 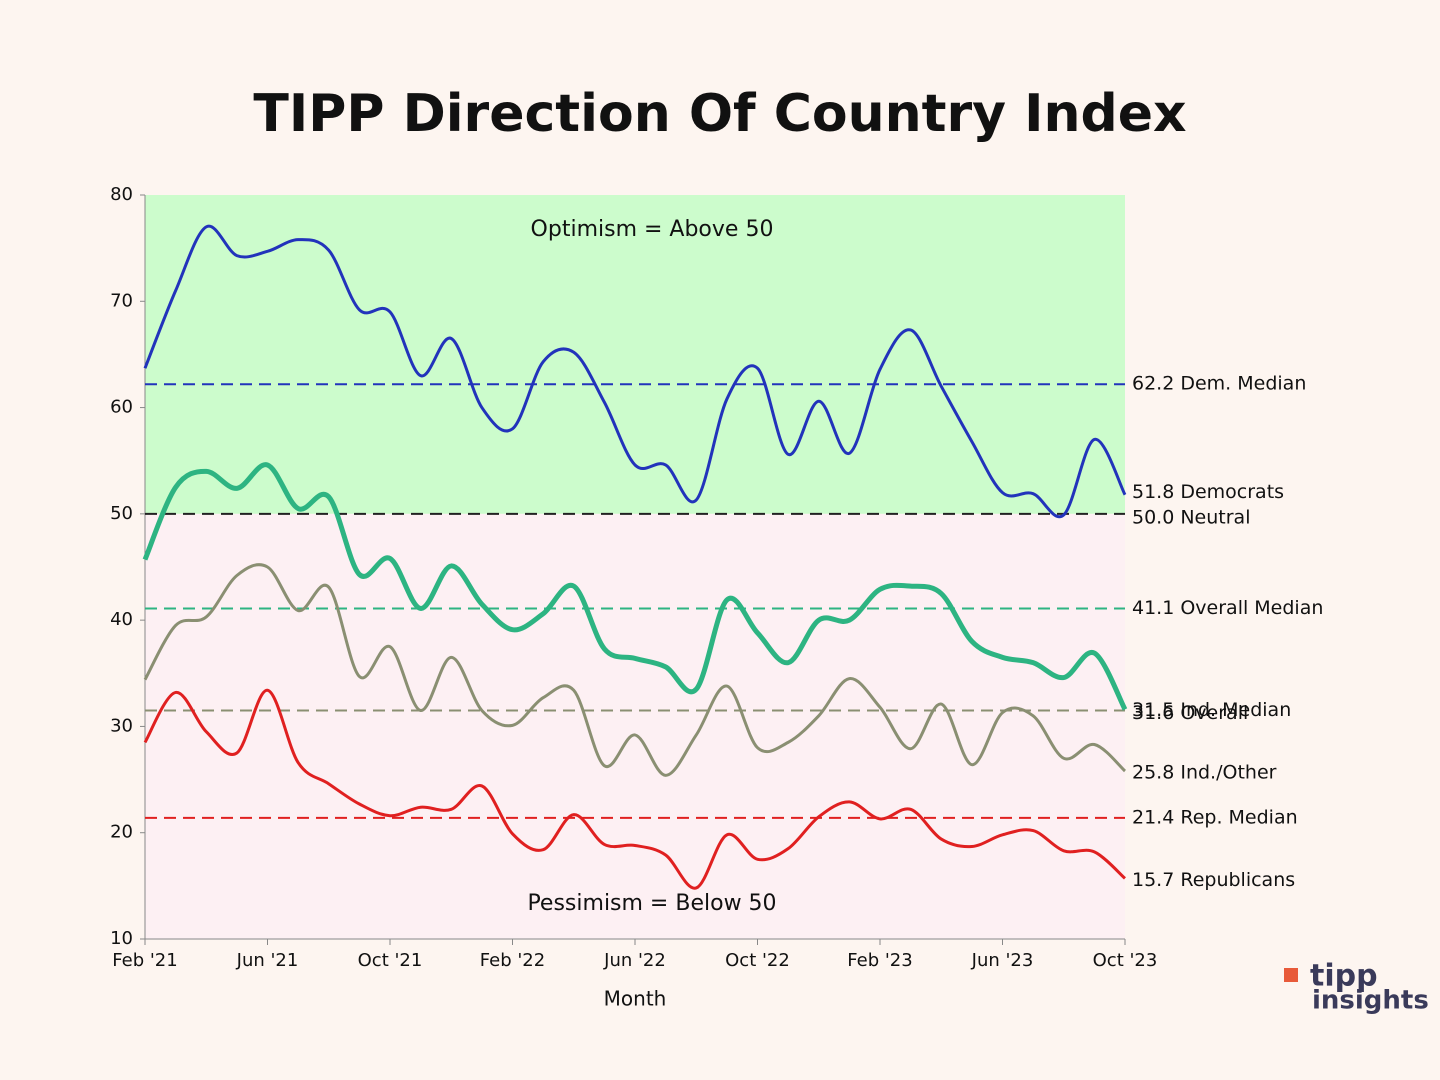 I want to click on x-tick-label: Feb '23, so click(x=879, y=960).